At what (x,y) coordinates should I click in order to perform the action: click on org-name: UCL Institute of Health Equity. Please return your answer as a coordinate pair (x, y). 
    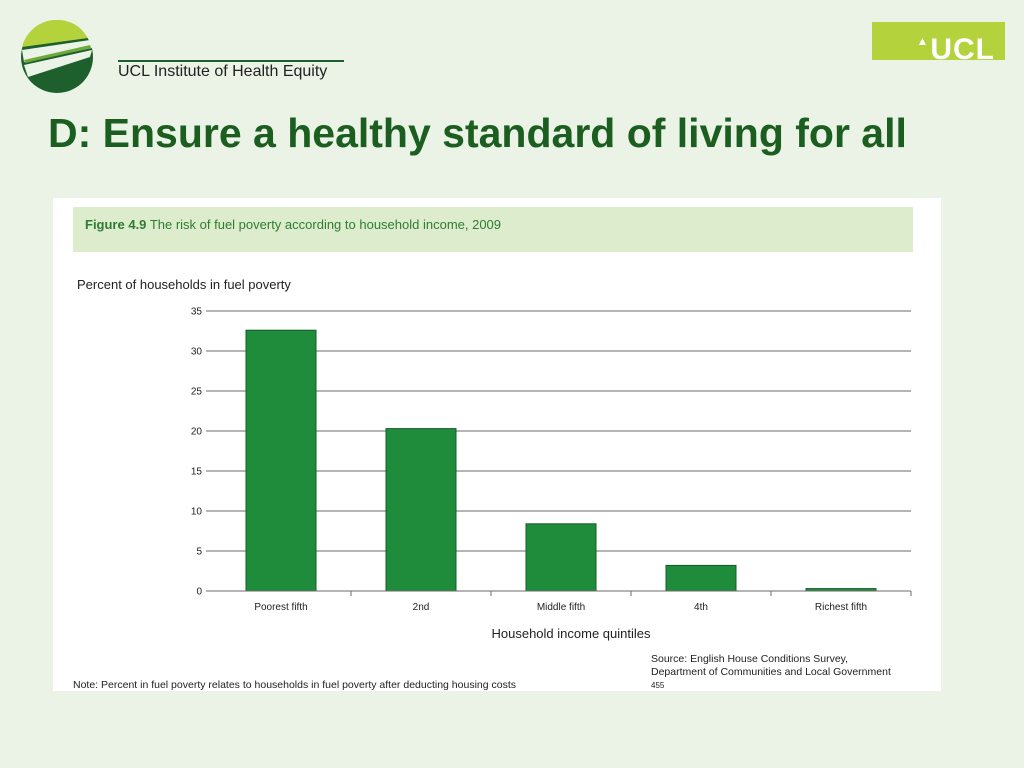
    Looking at the image, I should click on (223, 71).